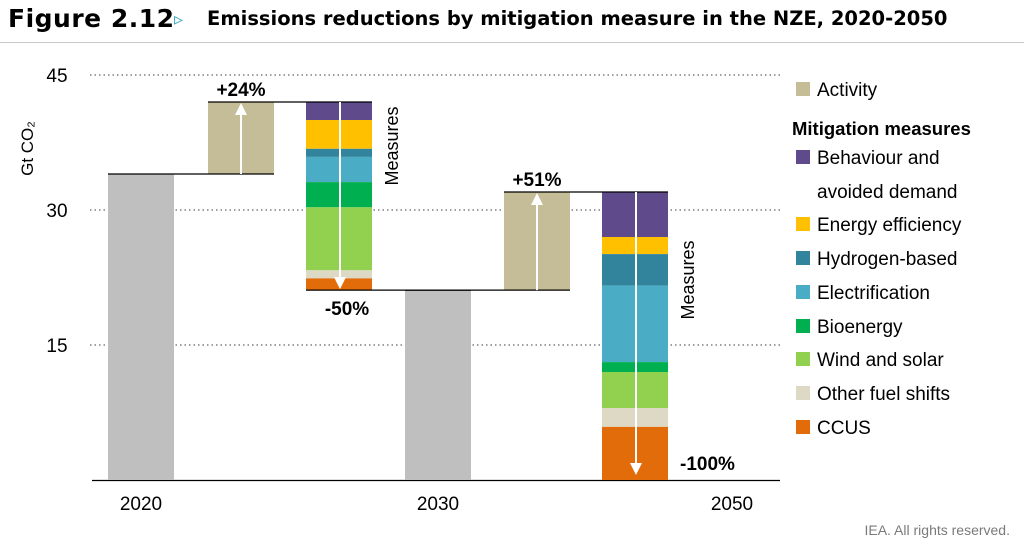 The width and height of the screenshot is (1024, 547). Describe the element at coordinates (860, 327) in the screenshot. I see `legend-bioenergy-label: Bioenergy` at that location.